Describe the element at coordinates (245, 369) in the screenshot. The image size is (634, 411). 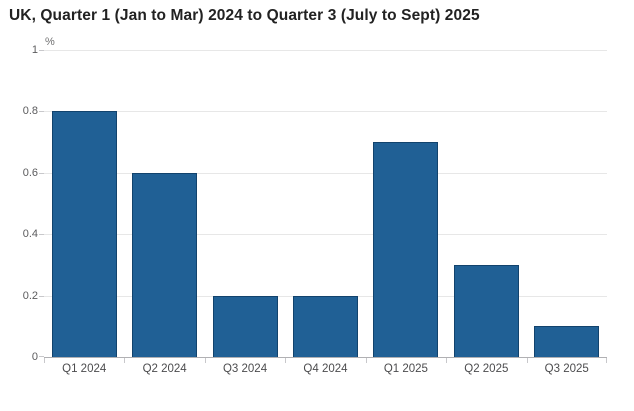
I see `x-tick-label: Q3 2024` at that location.